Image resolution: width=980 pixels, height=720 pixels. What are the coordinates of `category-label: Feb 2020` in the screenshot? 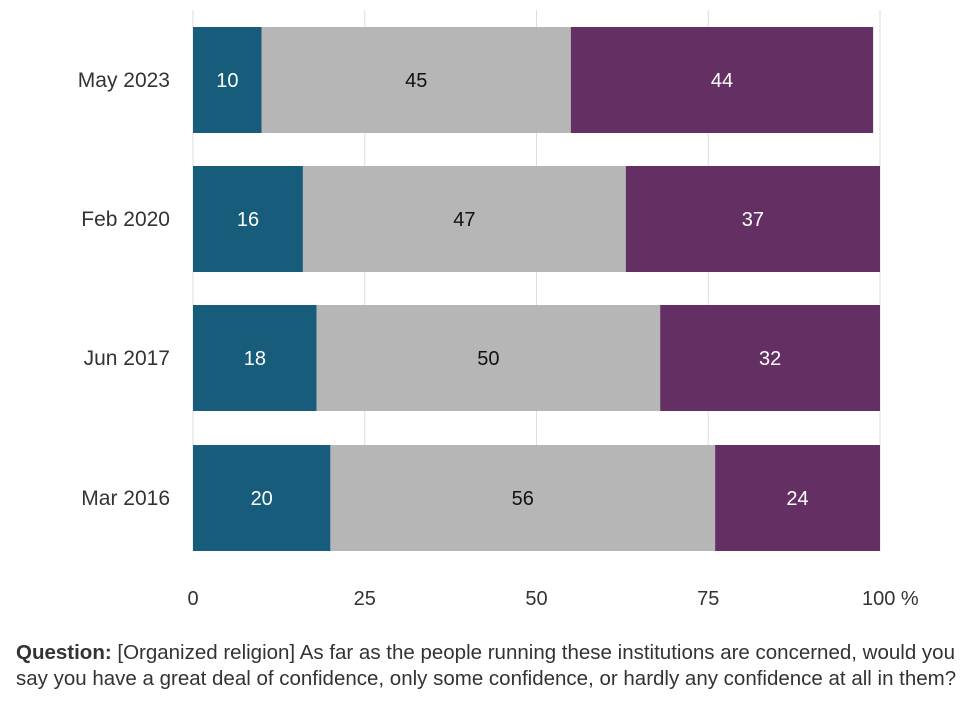 It's located at (125, 219).